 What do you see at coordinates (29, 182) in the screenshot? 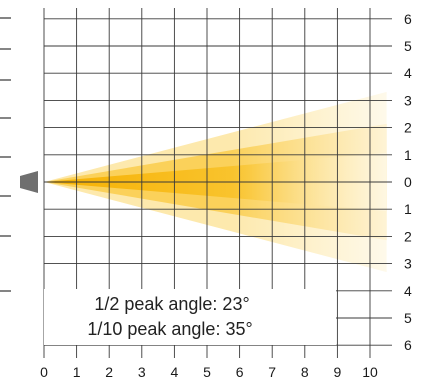
I see `light-emitter-icon` at bounding box center [29, 182].